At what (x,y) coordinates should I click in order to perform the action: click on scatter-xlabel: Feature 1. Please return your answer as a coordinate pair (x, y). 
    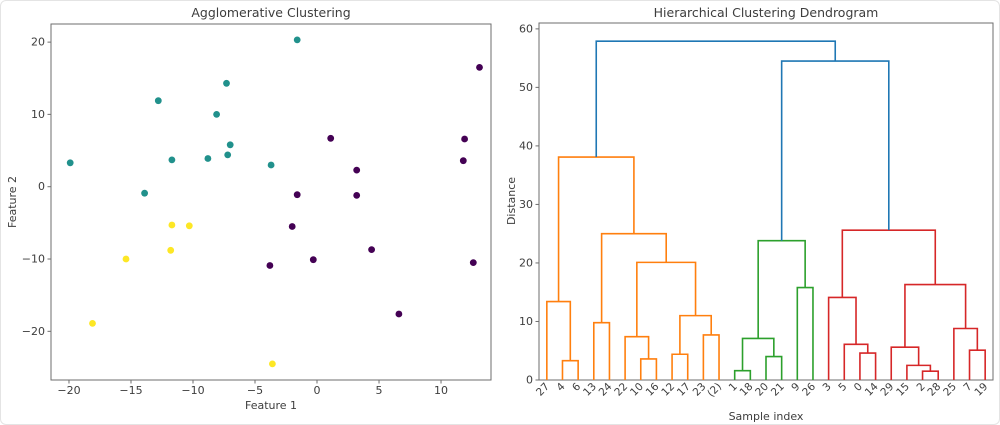
    Looking at the image, I should click on (271, 405).